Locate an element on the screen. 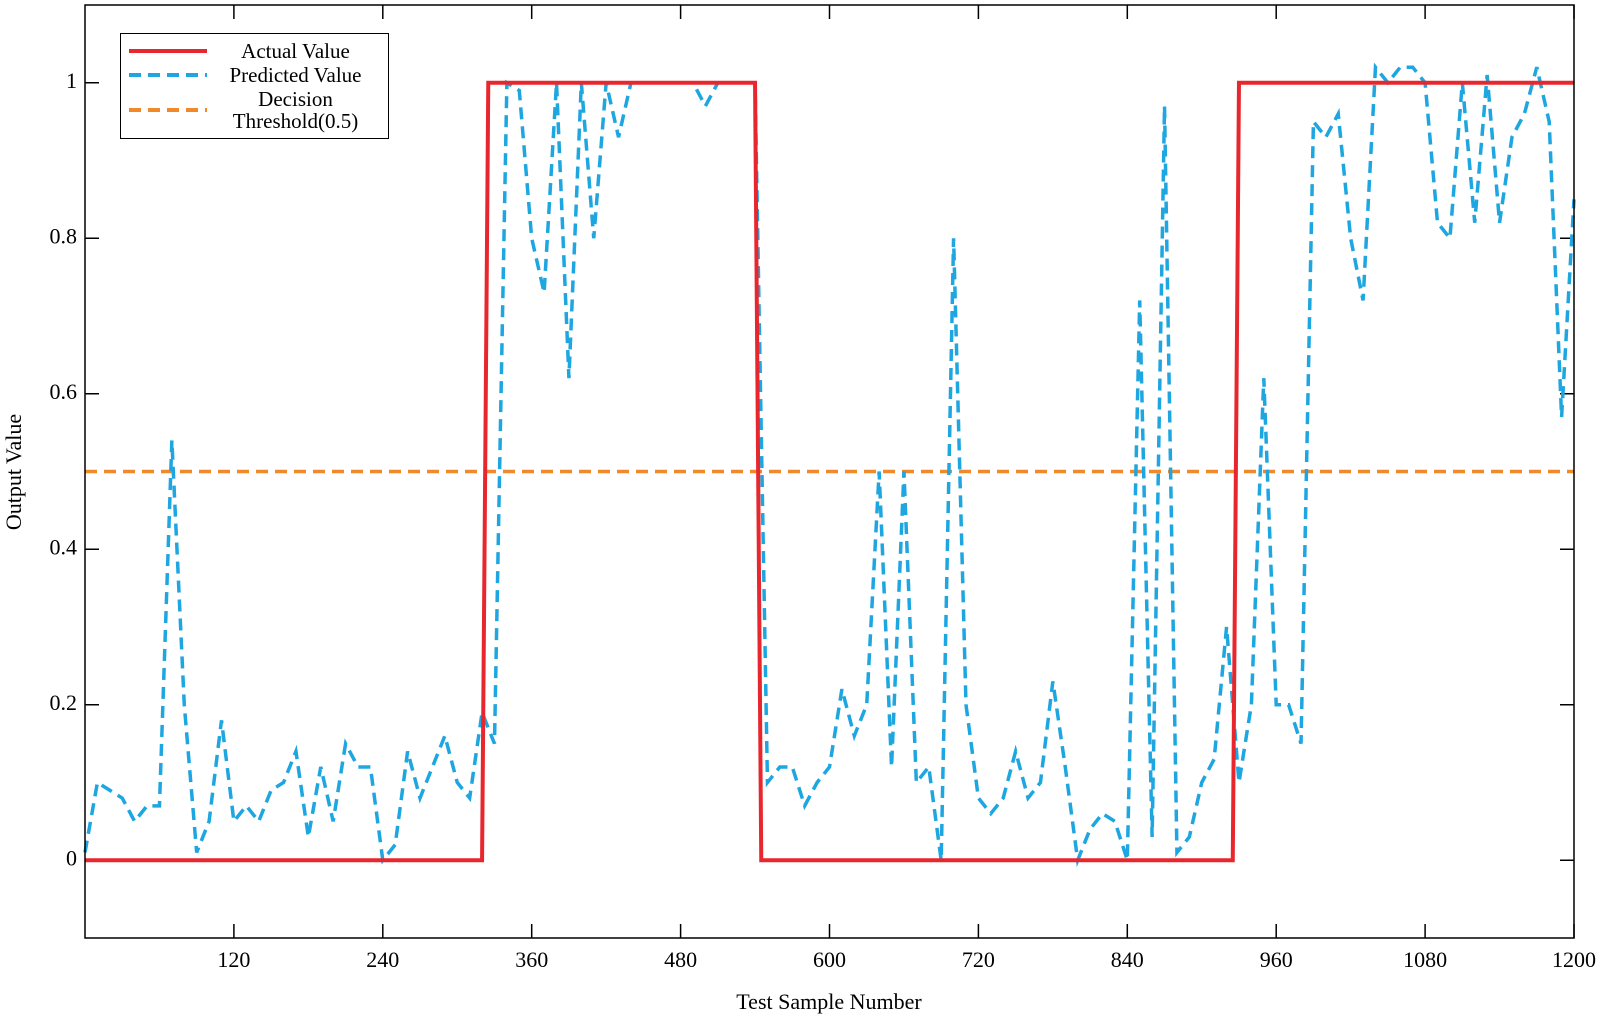 This screenshot has height=1022, width=1605. legend-item: Predicted Value is located at coordinates (254, 75).